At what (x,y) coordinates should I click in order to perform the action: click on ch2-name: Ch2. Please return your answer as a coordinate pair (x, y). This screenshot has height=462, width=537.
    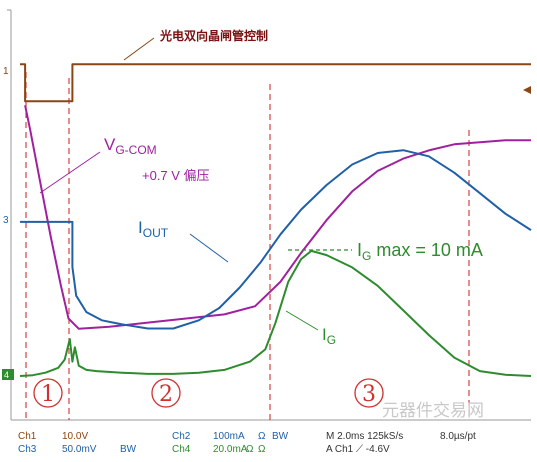
    Looking at the image, I should click on (181, 436).